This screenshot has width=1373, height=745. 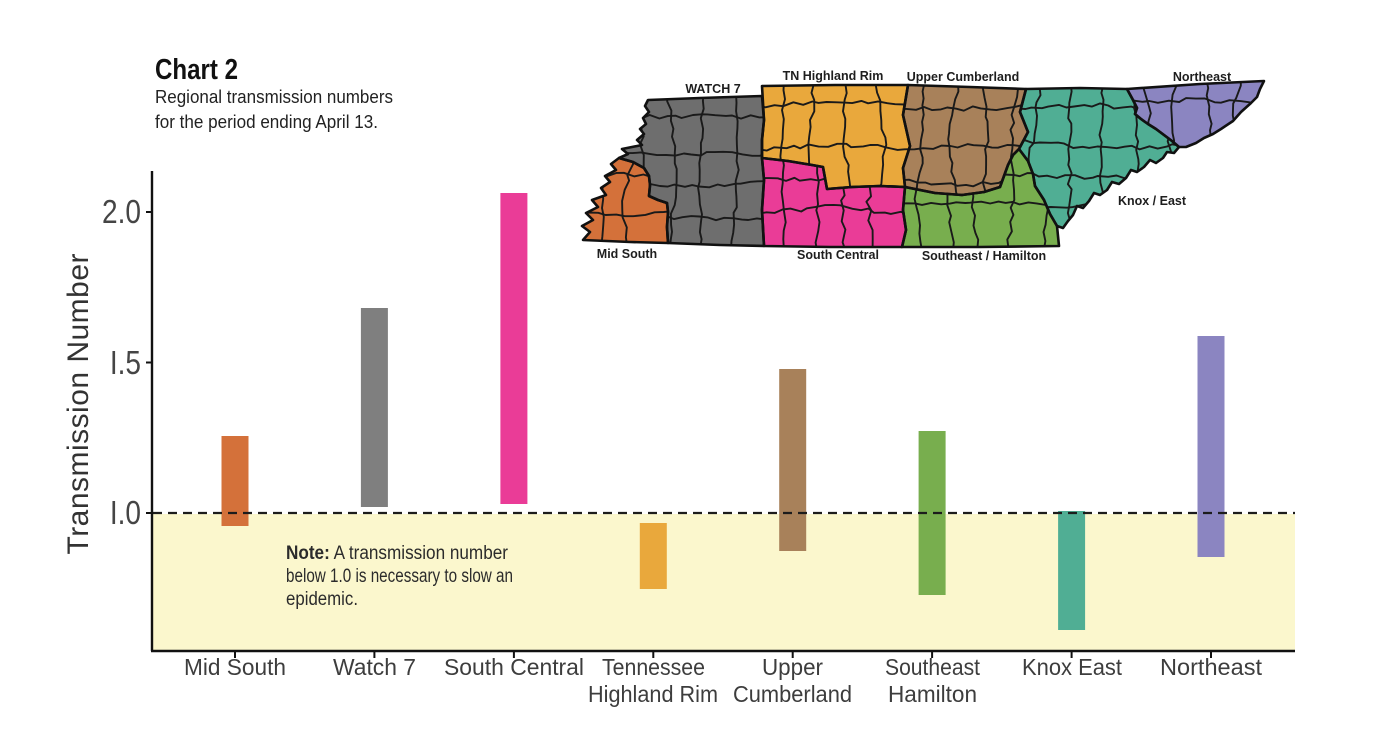 I want to click on svg-text: Transmission Number, so click(x=78, y=404).